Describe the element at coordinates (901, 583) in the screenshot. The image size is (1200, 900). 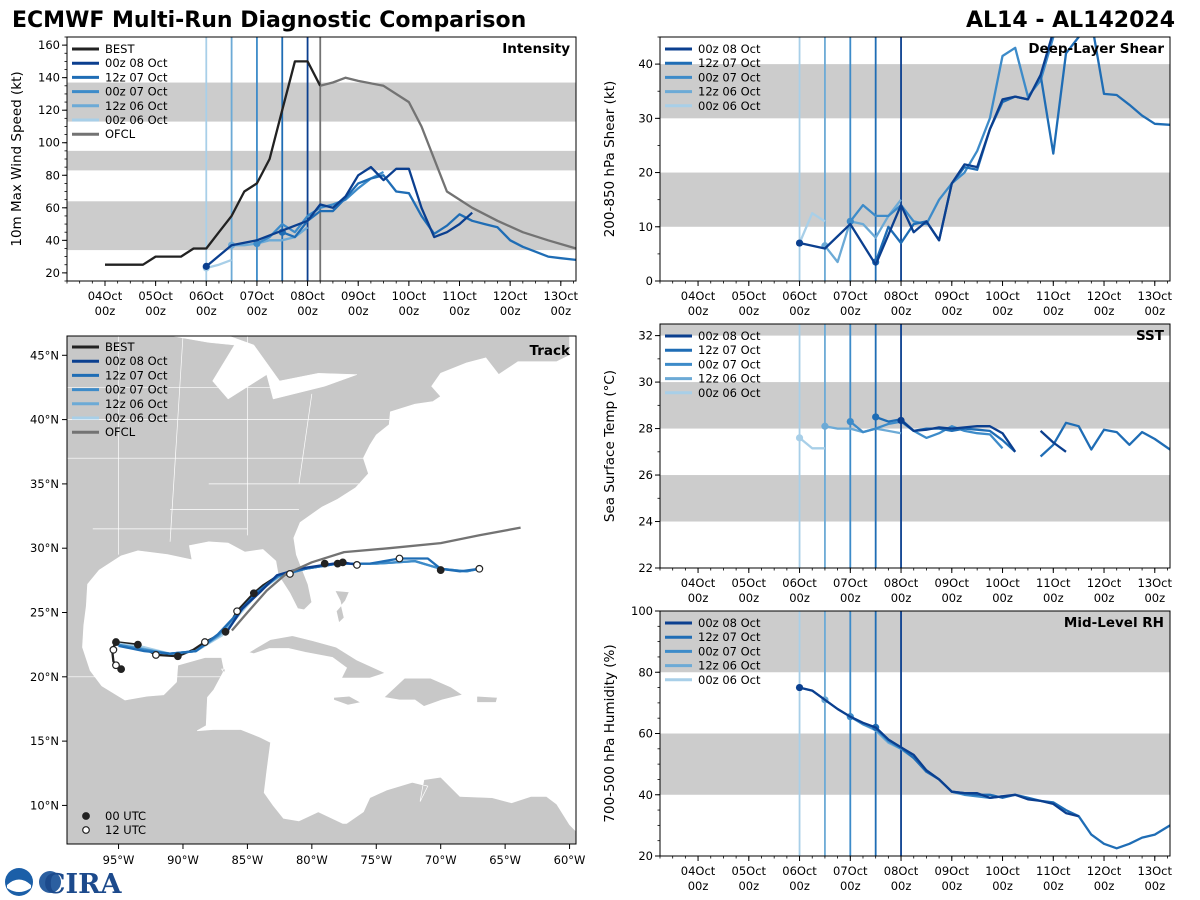
I see `sst-xtick-label: 08Oct` at that location.